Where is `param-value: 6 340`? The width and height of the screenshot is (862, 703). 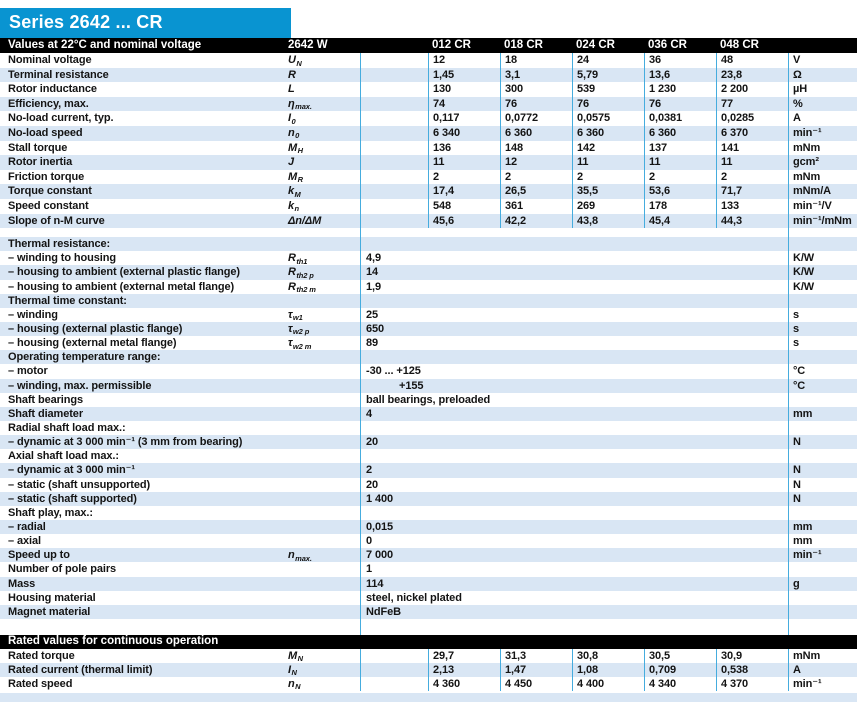
param-value: 6 340 is located at coordinates (464, 133).